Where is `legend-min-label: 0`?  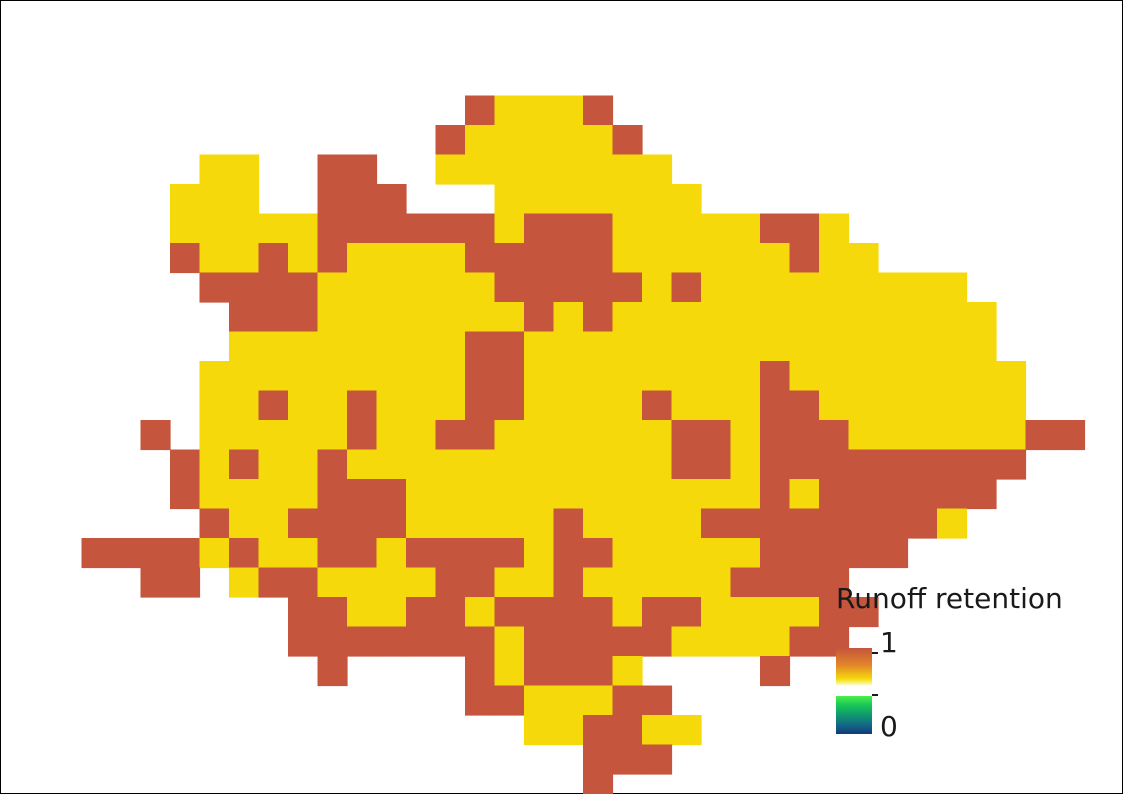 legend-min-label: 0 is located at coordinates (889, 726).